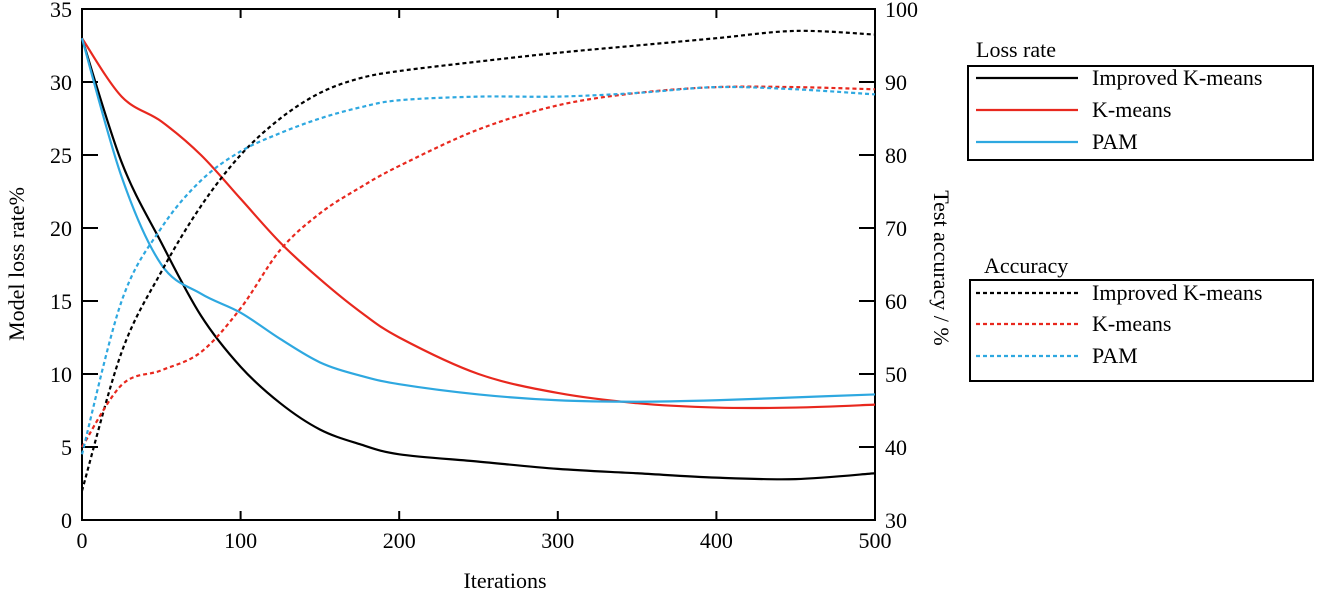 The image size is (1323, 590). I want to click on x-tick-label: 100, so click(240, 540).